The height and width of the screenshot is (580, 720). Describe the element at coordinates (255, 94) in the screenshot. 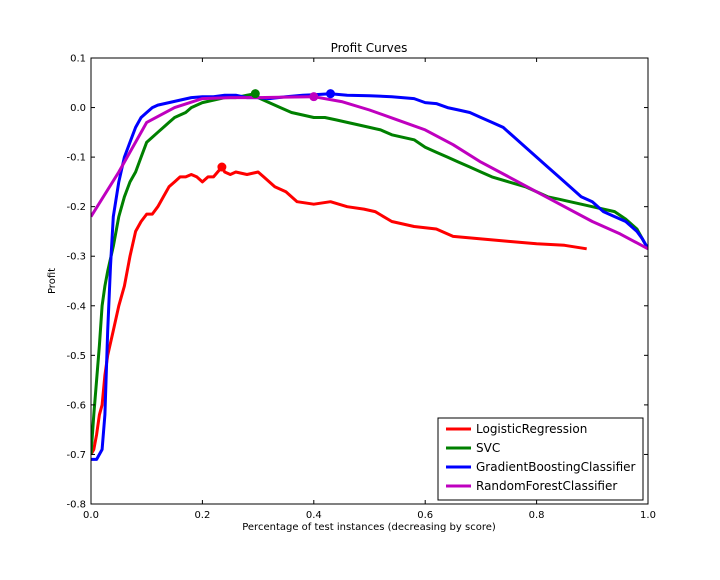

I see `max-marker-svc` at that location.